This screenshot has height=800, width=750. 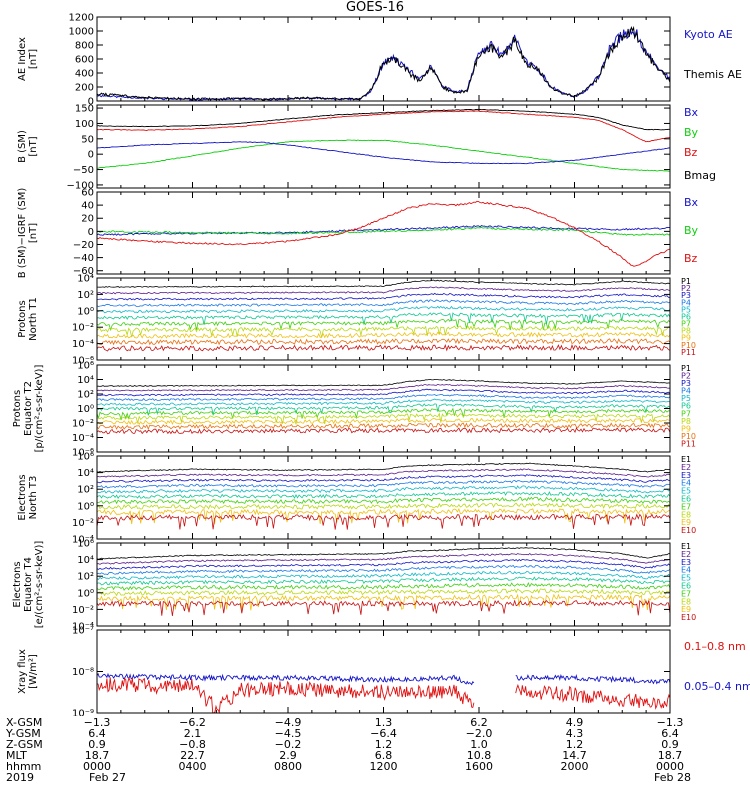 I want to click on pn-legend-p10: P10, so click(x=688, y=345).